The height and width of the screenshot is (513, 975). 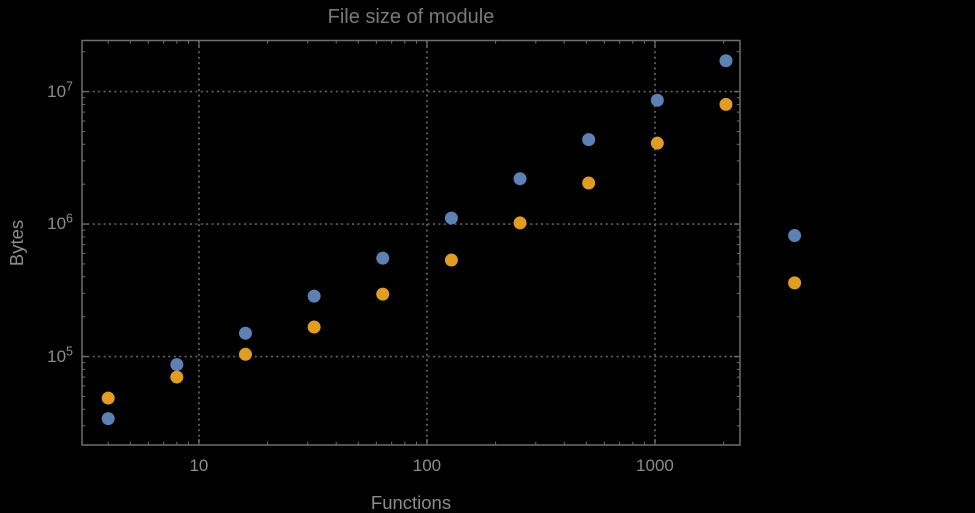 What do you see at coordinates (427, 465) in the screenshot?
I see `x-tick-label: 100` at bounding box center [427, 465].